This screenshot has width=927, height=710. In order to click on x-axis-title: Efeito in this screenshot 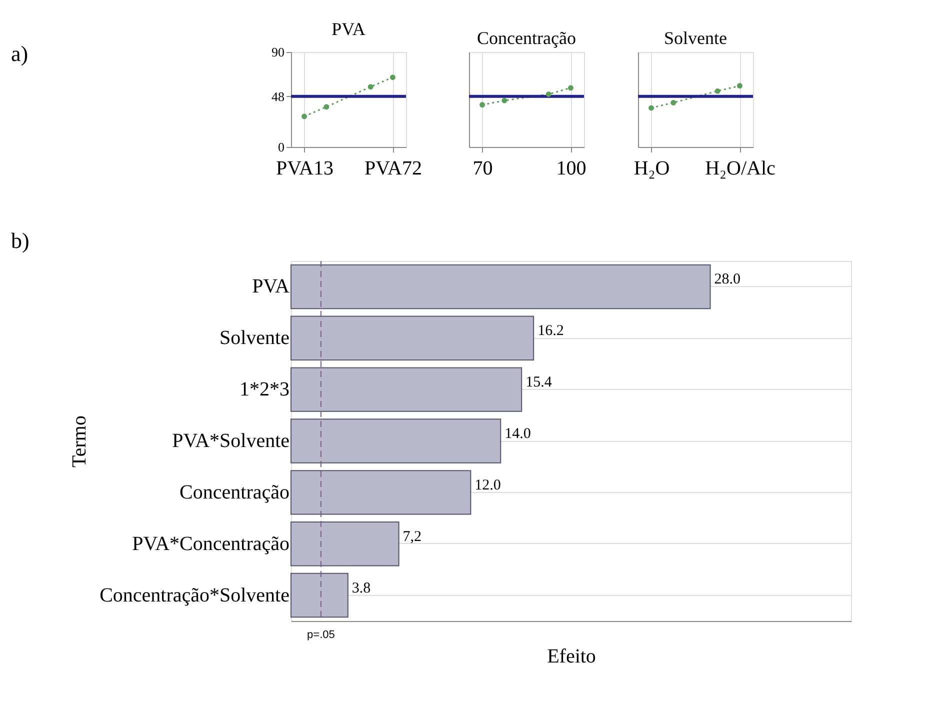, I will do `click(571, 657)`.